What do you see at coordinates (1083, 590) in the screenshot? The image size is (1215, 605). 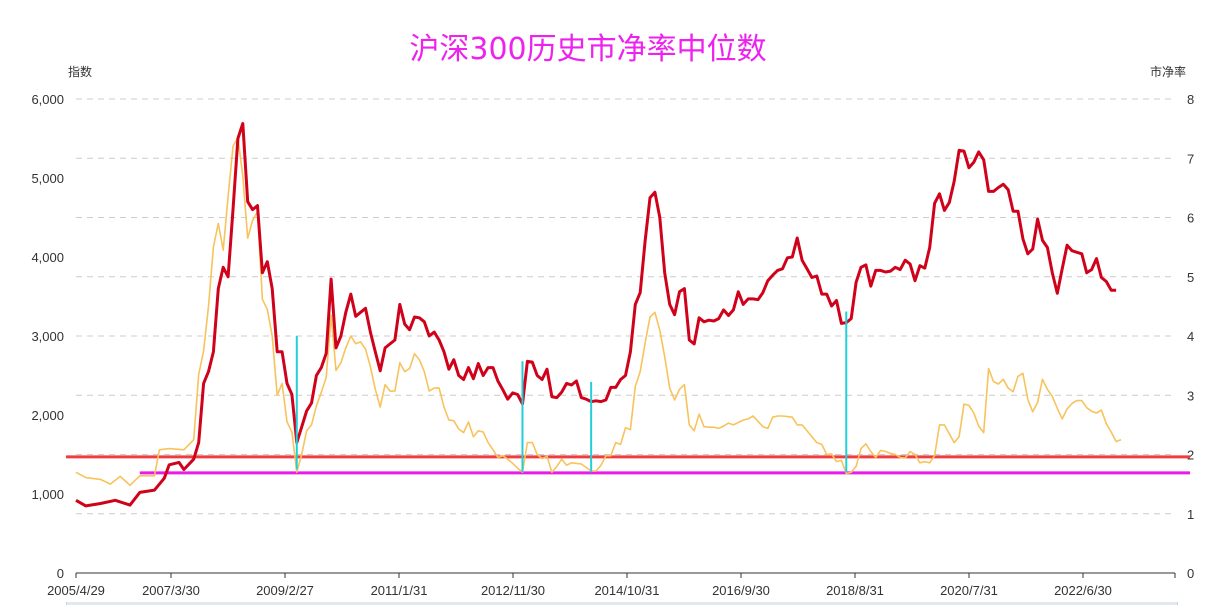 I see `x-tick-label: 2022/6/30` at bounding box center [1083, 590].